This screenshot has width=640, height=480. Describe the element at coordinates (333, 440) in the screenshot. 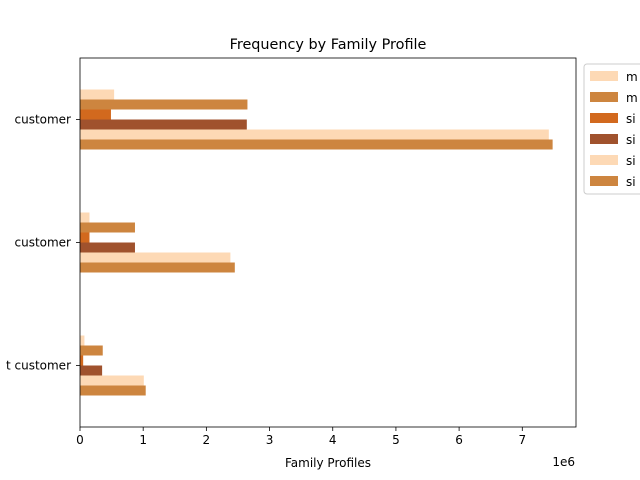

I see `x-tick-label: 4` at that location.